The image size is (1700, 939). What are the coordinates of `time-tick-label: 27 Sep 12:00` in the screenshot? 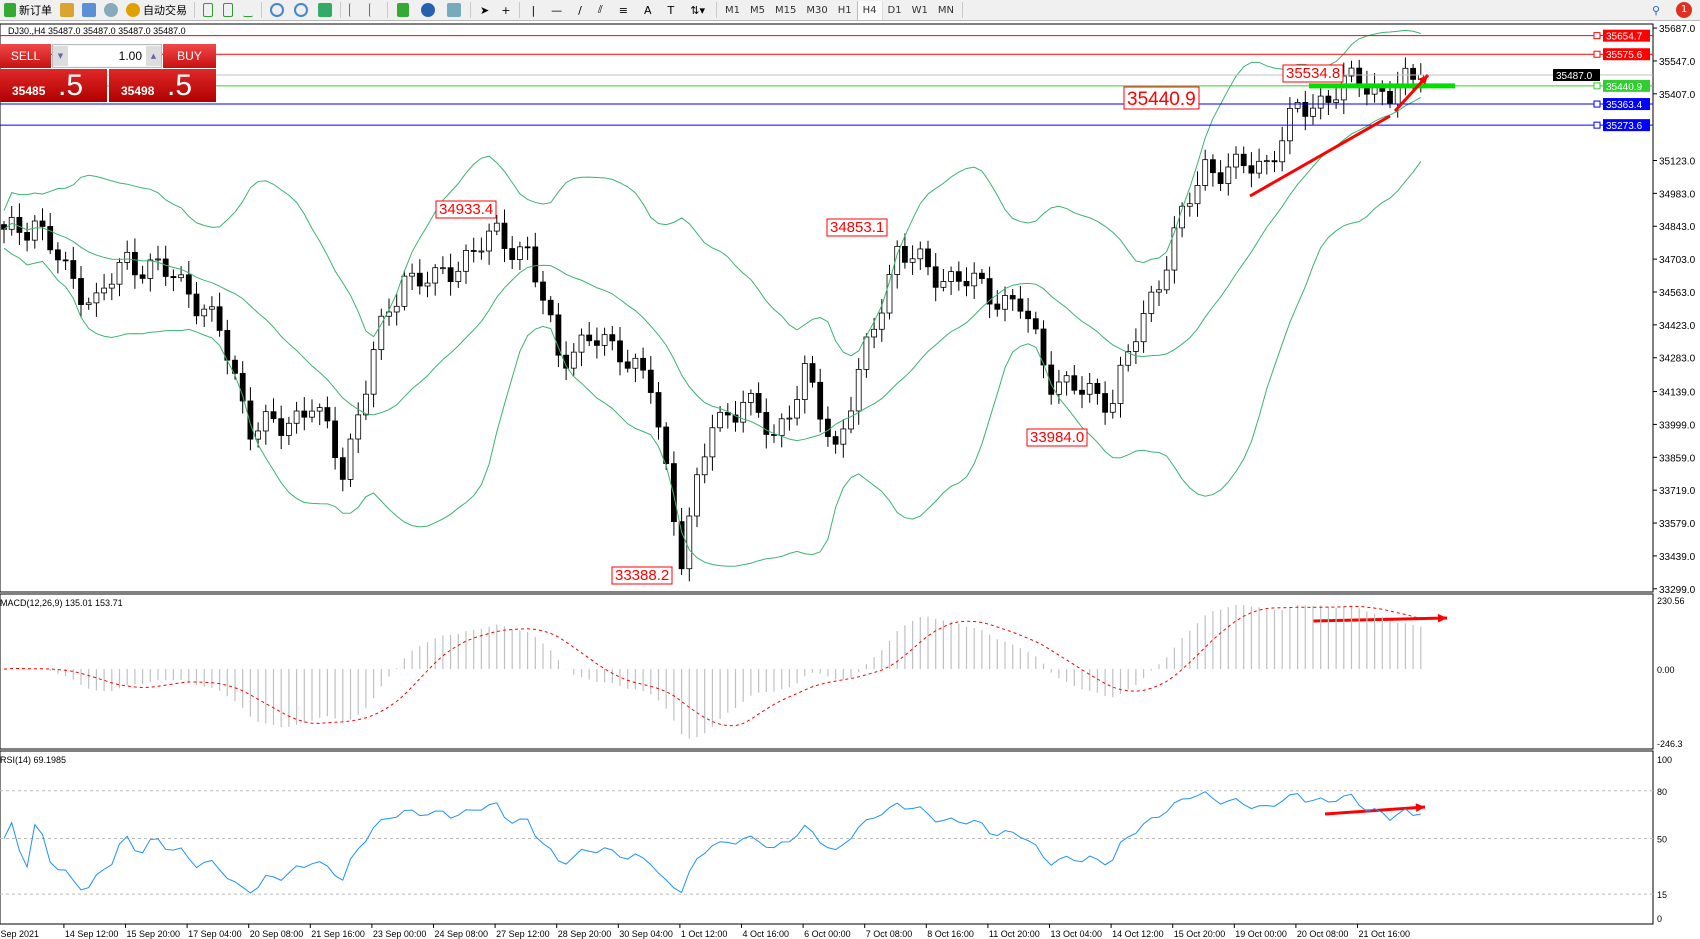 It's located at (523, 934).